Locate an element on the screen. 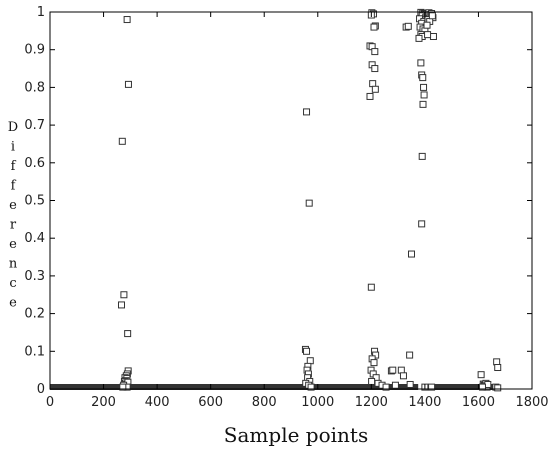 The image size is (550, 454). x-tick-label: 1800 is located at coordinates (531, 402).